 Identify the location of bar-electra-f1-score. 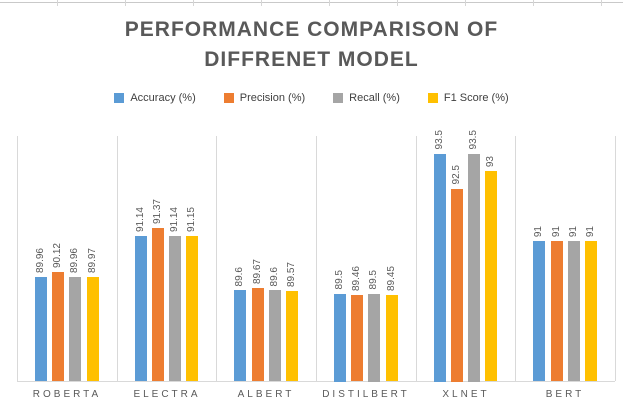
(192, 308).